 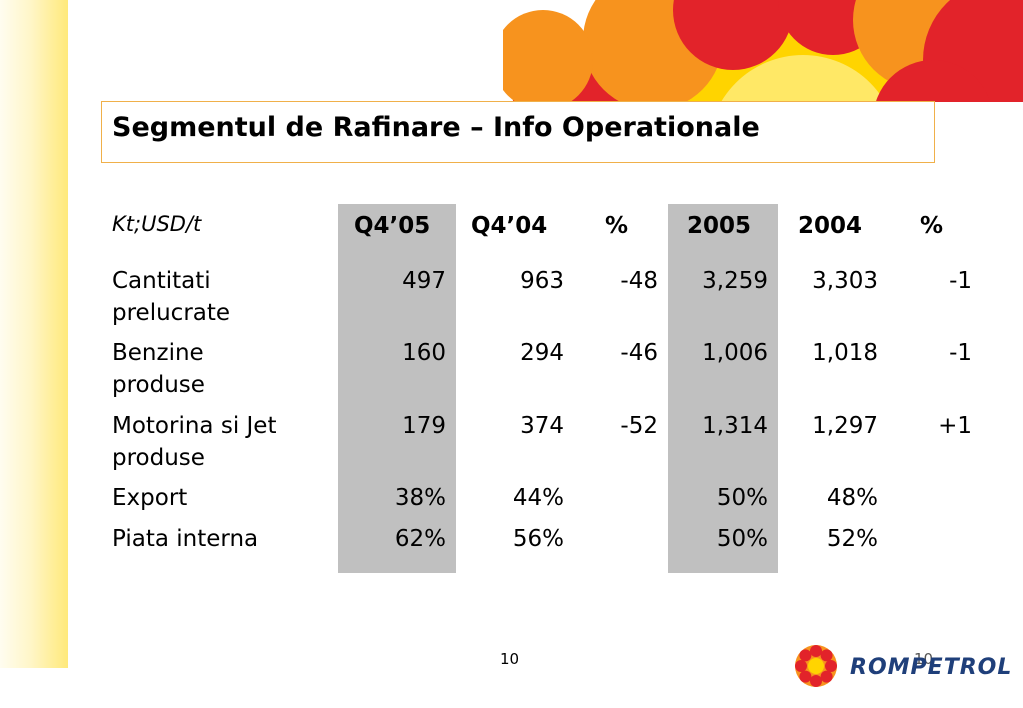 I want to click on column-header: Q4’04, so click(x=509, y=226).